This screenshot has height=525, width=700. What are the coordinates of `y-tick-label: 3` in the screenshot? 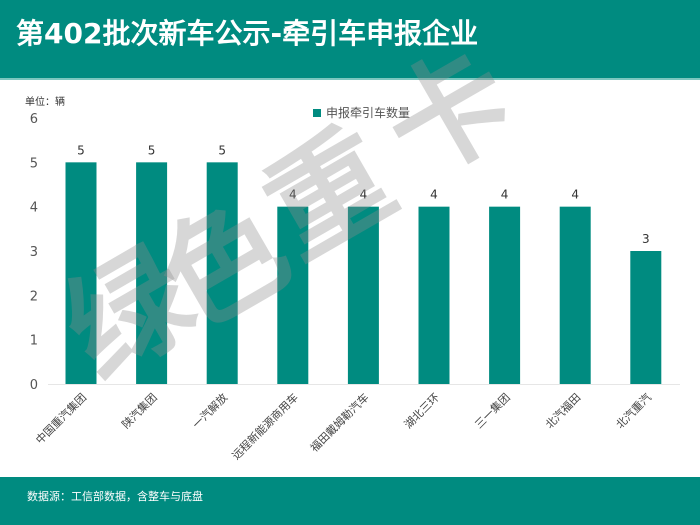 It's located at (34, 252).